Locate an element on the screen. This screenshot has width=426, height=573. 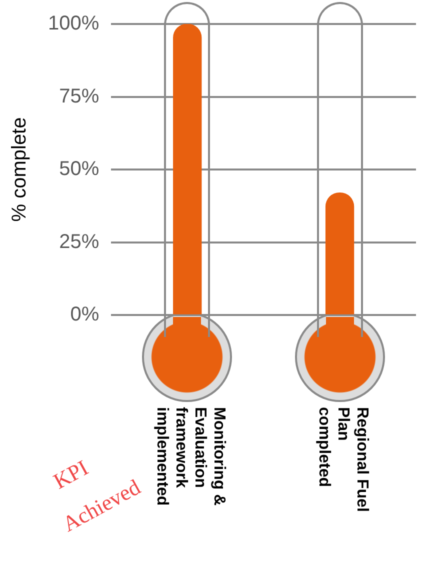
y-tick-label: 100% is located at coordinates (74, 23).